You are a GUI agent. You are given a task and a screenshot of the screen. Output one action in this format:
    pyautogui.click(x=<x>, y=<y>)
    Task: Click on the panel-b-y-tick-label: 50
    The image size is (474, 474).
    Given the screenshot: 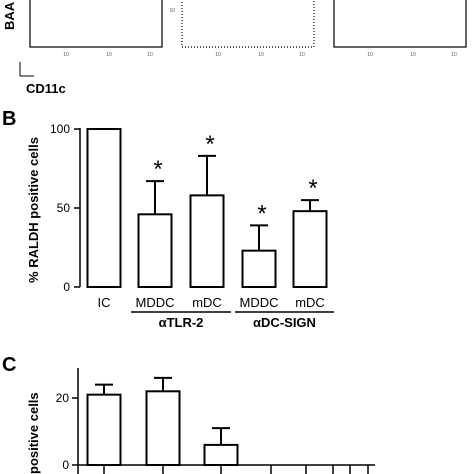 What is the action you would take?
    pyautogui.click(x=64, y=208)
    